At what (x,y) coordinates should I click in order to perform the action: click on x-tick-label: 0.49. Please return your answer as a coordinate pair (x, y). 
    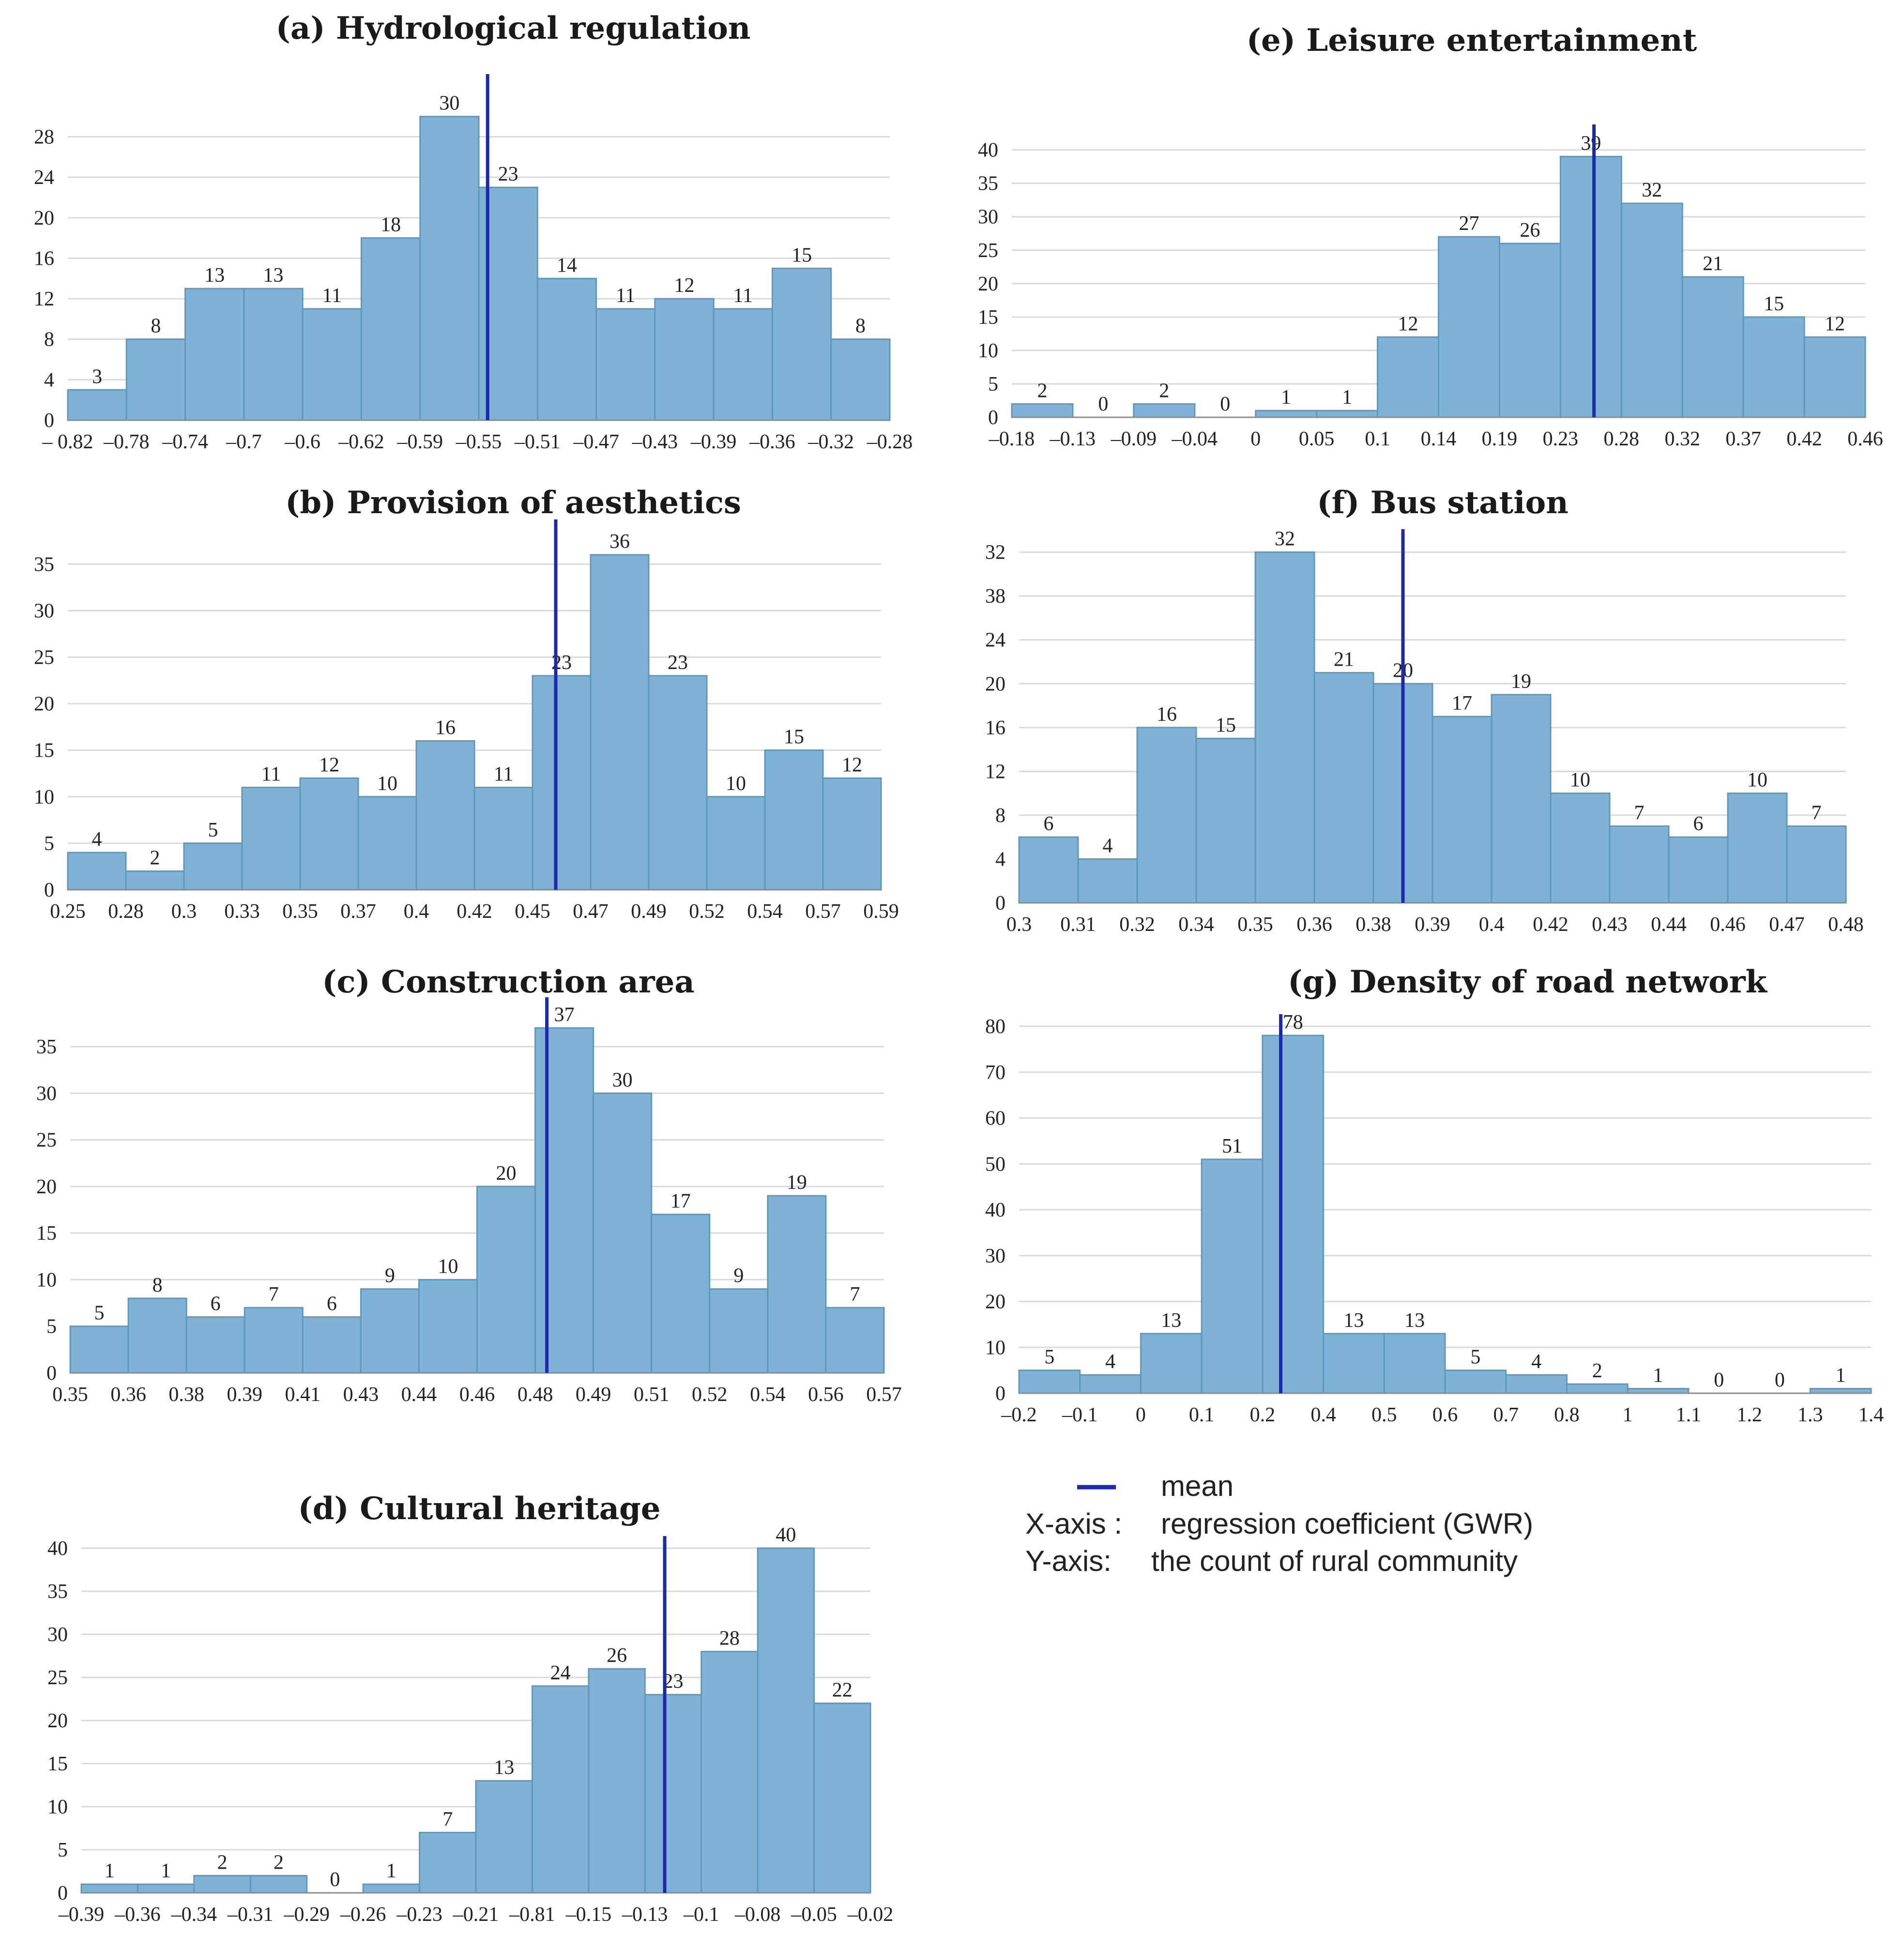
    Looking at the image, I should click on (593, 1395).